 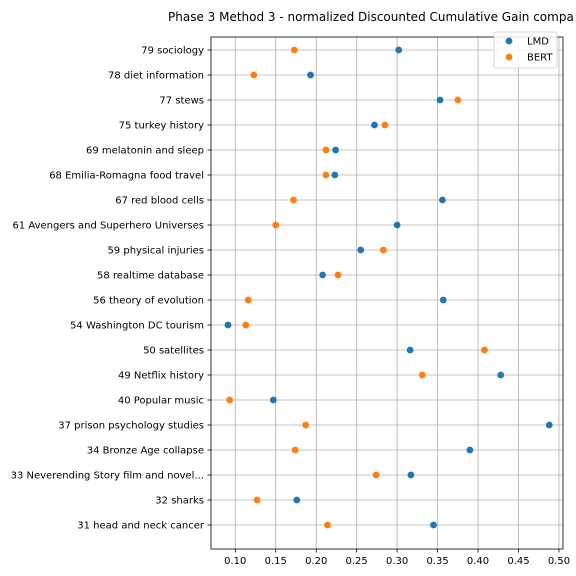 What do you see at coordinates (108, 226) in the screenshot?
I see `y-tick-label: 61 Avengers and Superhero Universes` at bounding box center [108, 226].